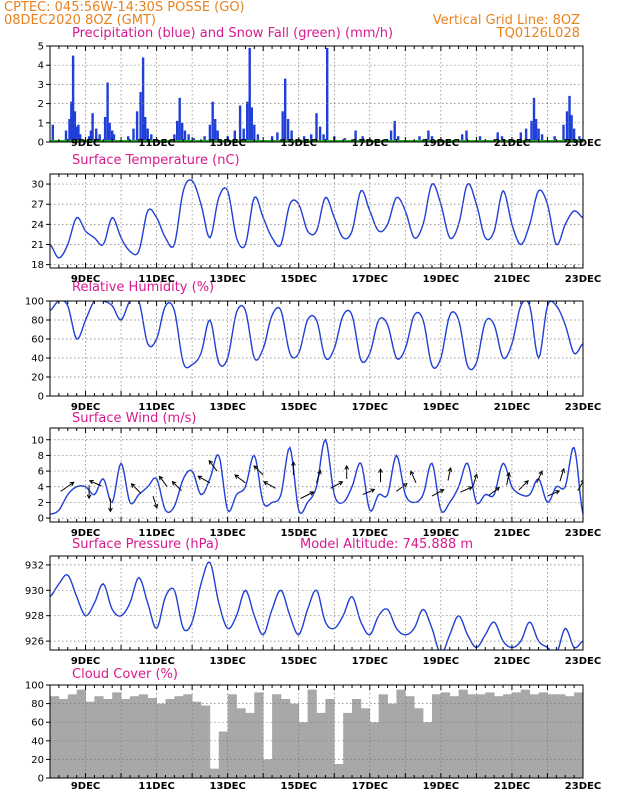 This screenshot has width=618, height=800. What do you see at coordinates (37, 359) in the screenshot?
I see `rh-ytick-label: 40` at bounding box center [37, 359].